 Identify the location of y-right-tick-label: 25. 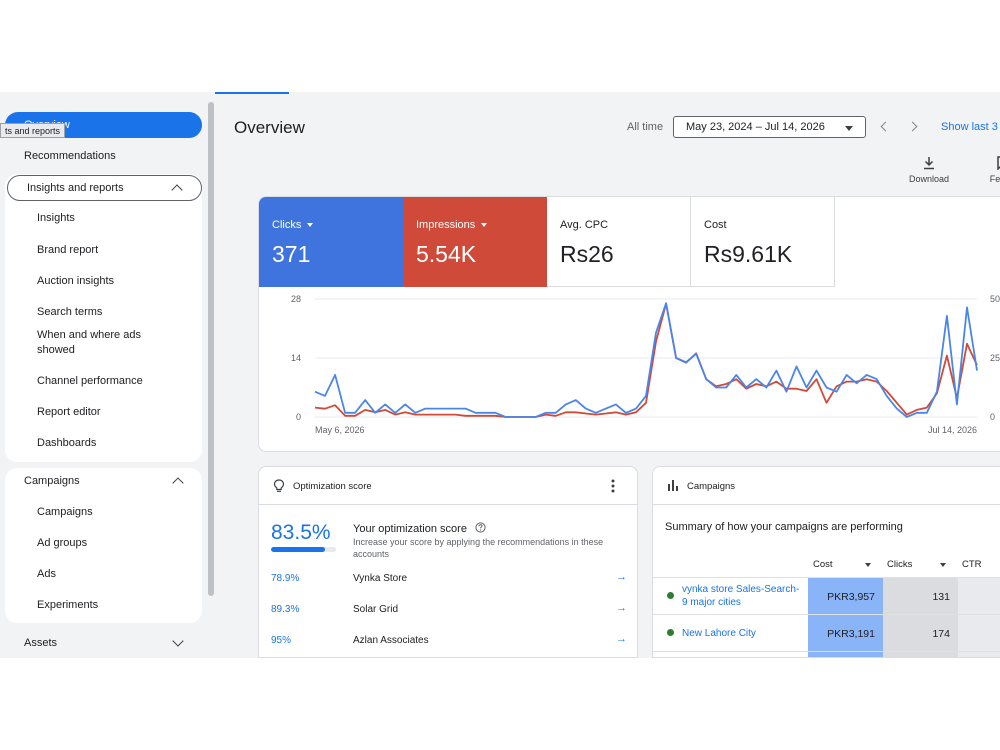
(995, 358).